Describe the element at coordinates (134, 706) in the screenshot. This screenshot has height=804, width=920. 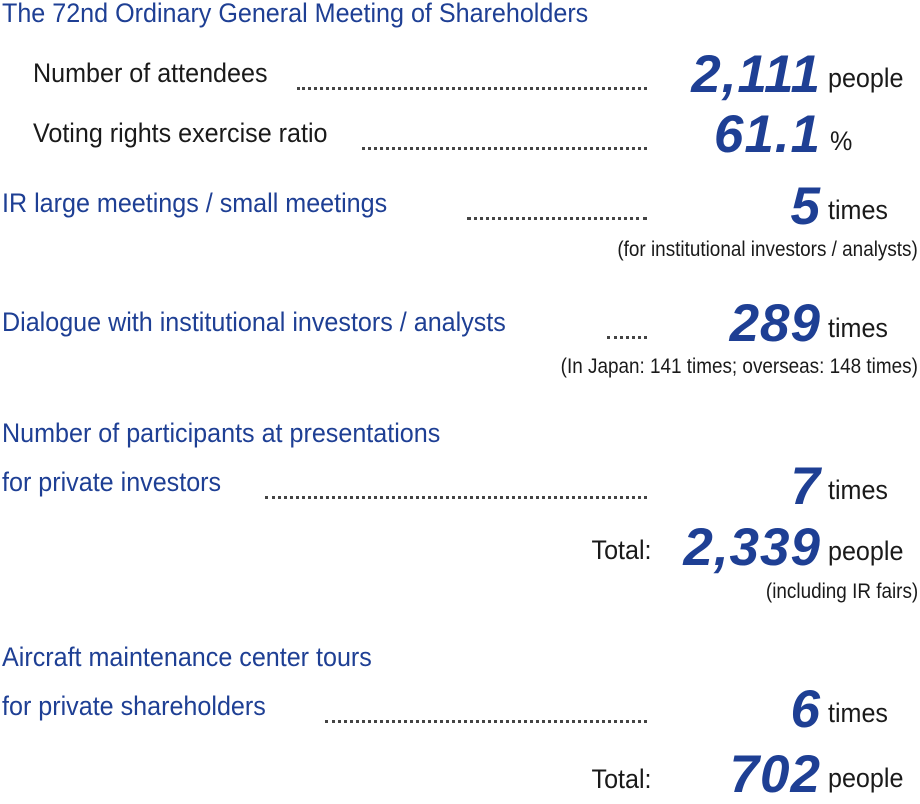
I see `tours-label-line2: for private shareholders` at that location.